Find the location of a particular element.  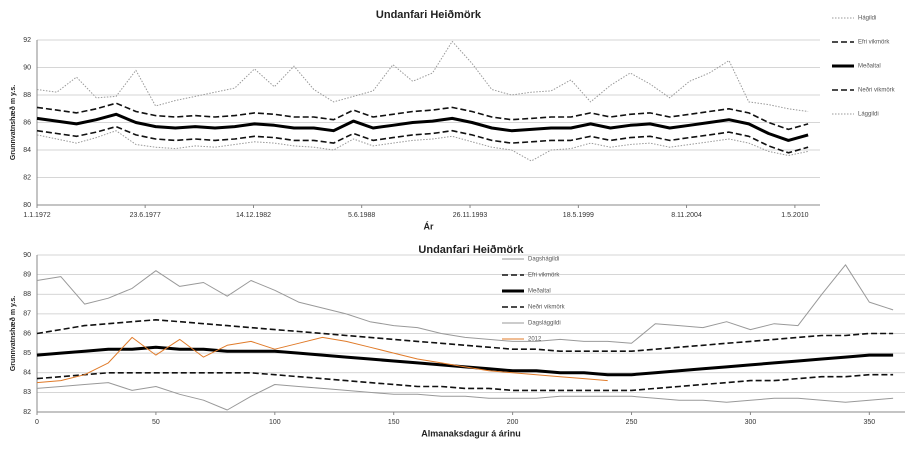

y-tick-label: 80 is located at coordinates (27, 205).